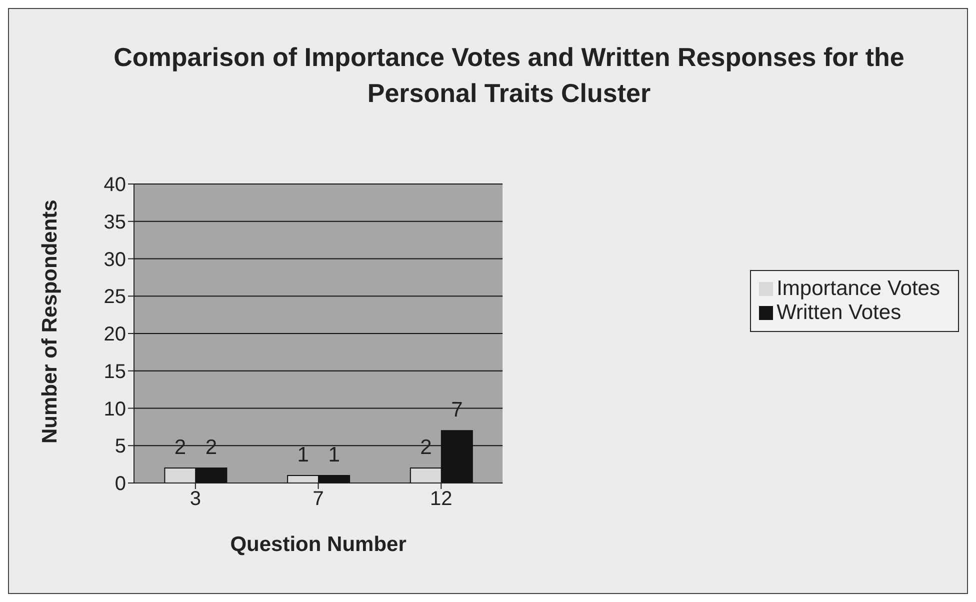  Describe the element at coordinates (318, 499) in the screenshot. I see `x-tick-label: 7` at that location.